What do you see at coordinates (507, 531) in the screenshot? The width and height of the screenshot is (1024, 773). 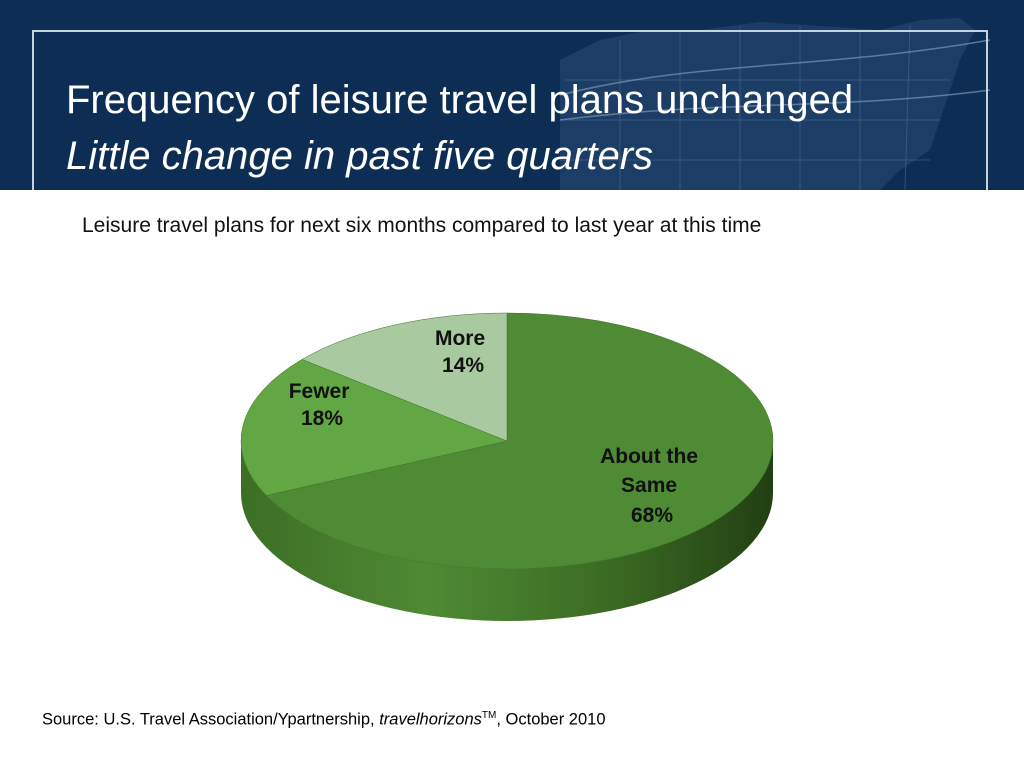 I see `pie-side-wall` at bounding box center [507, 531].